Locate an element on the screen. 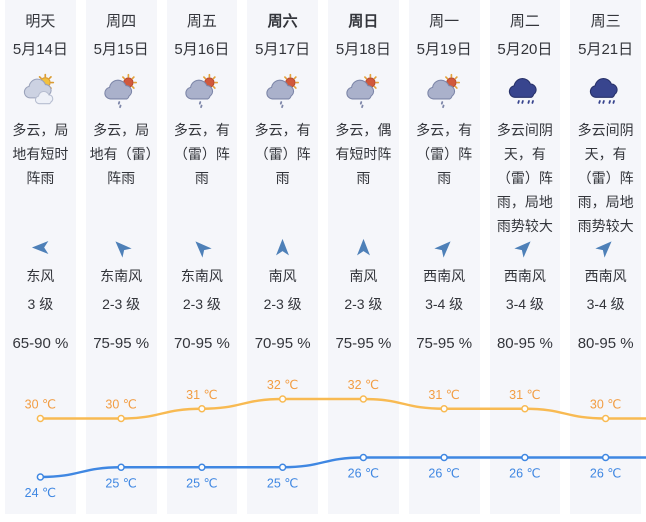 Image resolution: width=646 pixels, height=522 pixels. date-label: 5月19日 is located at coordinates (444, 49).